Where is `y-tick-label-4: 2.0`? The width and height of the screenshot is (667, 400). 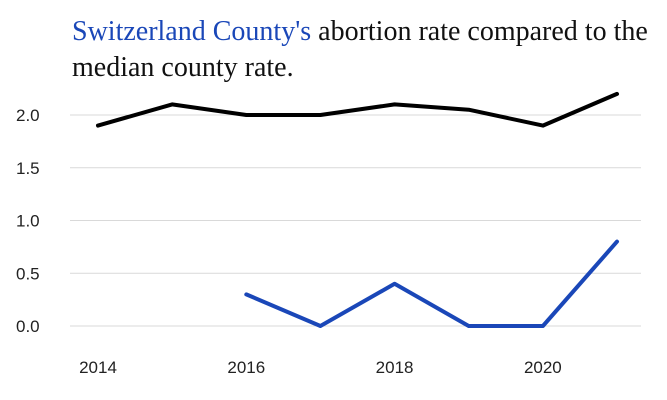 y-tick-label-4: 2.0 is located at coordinates (28, 115).